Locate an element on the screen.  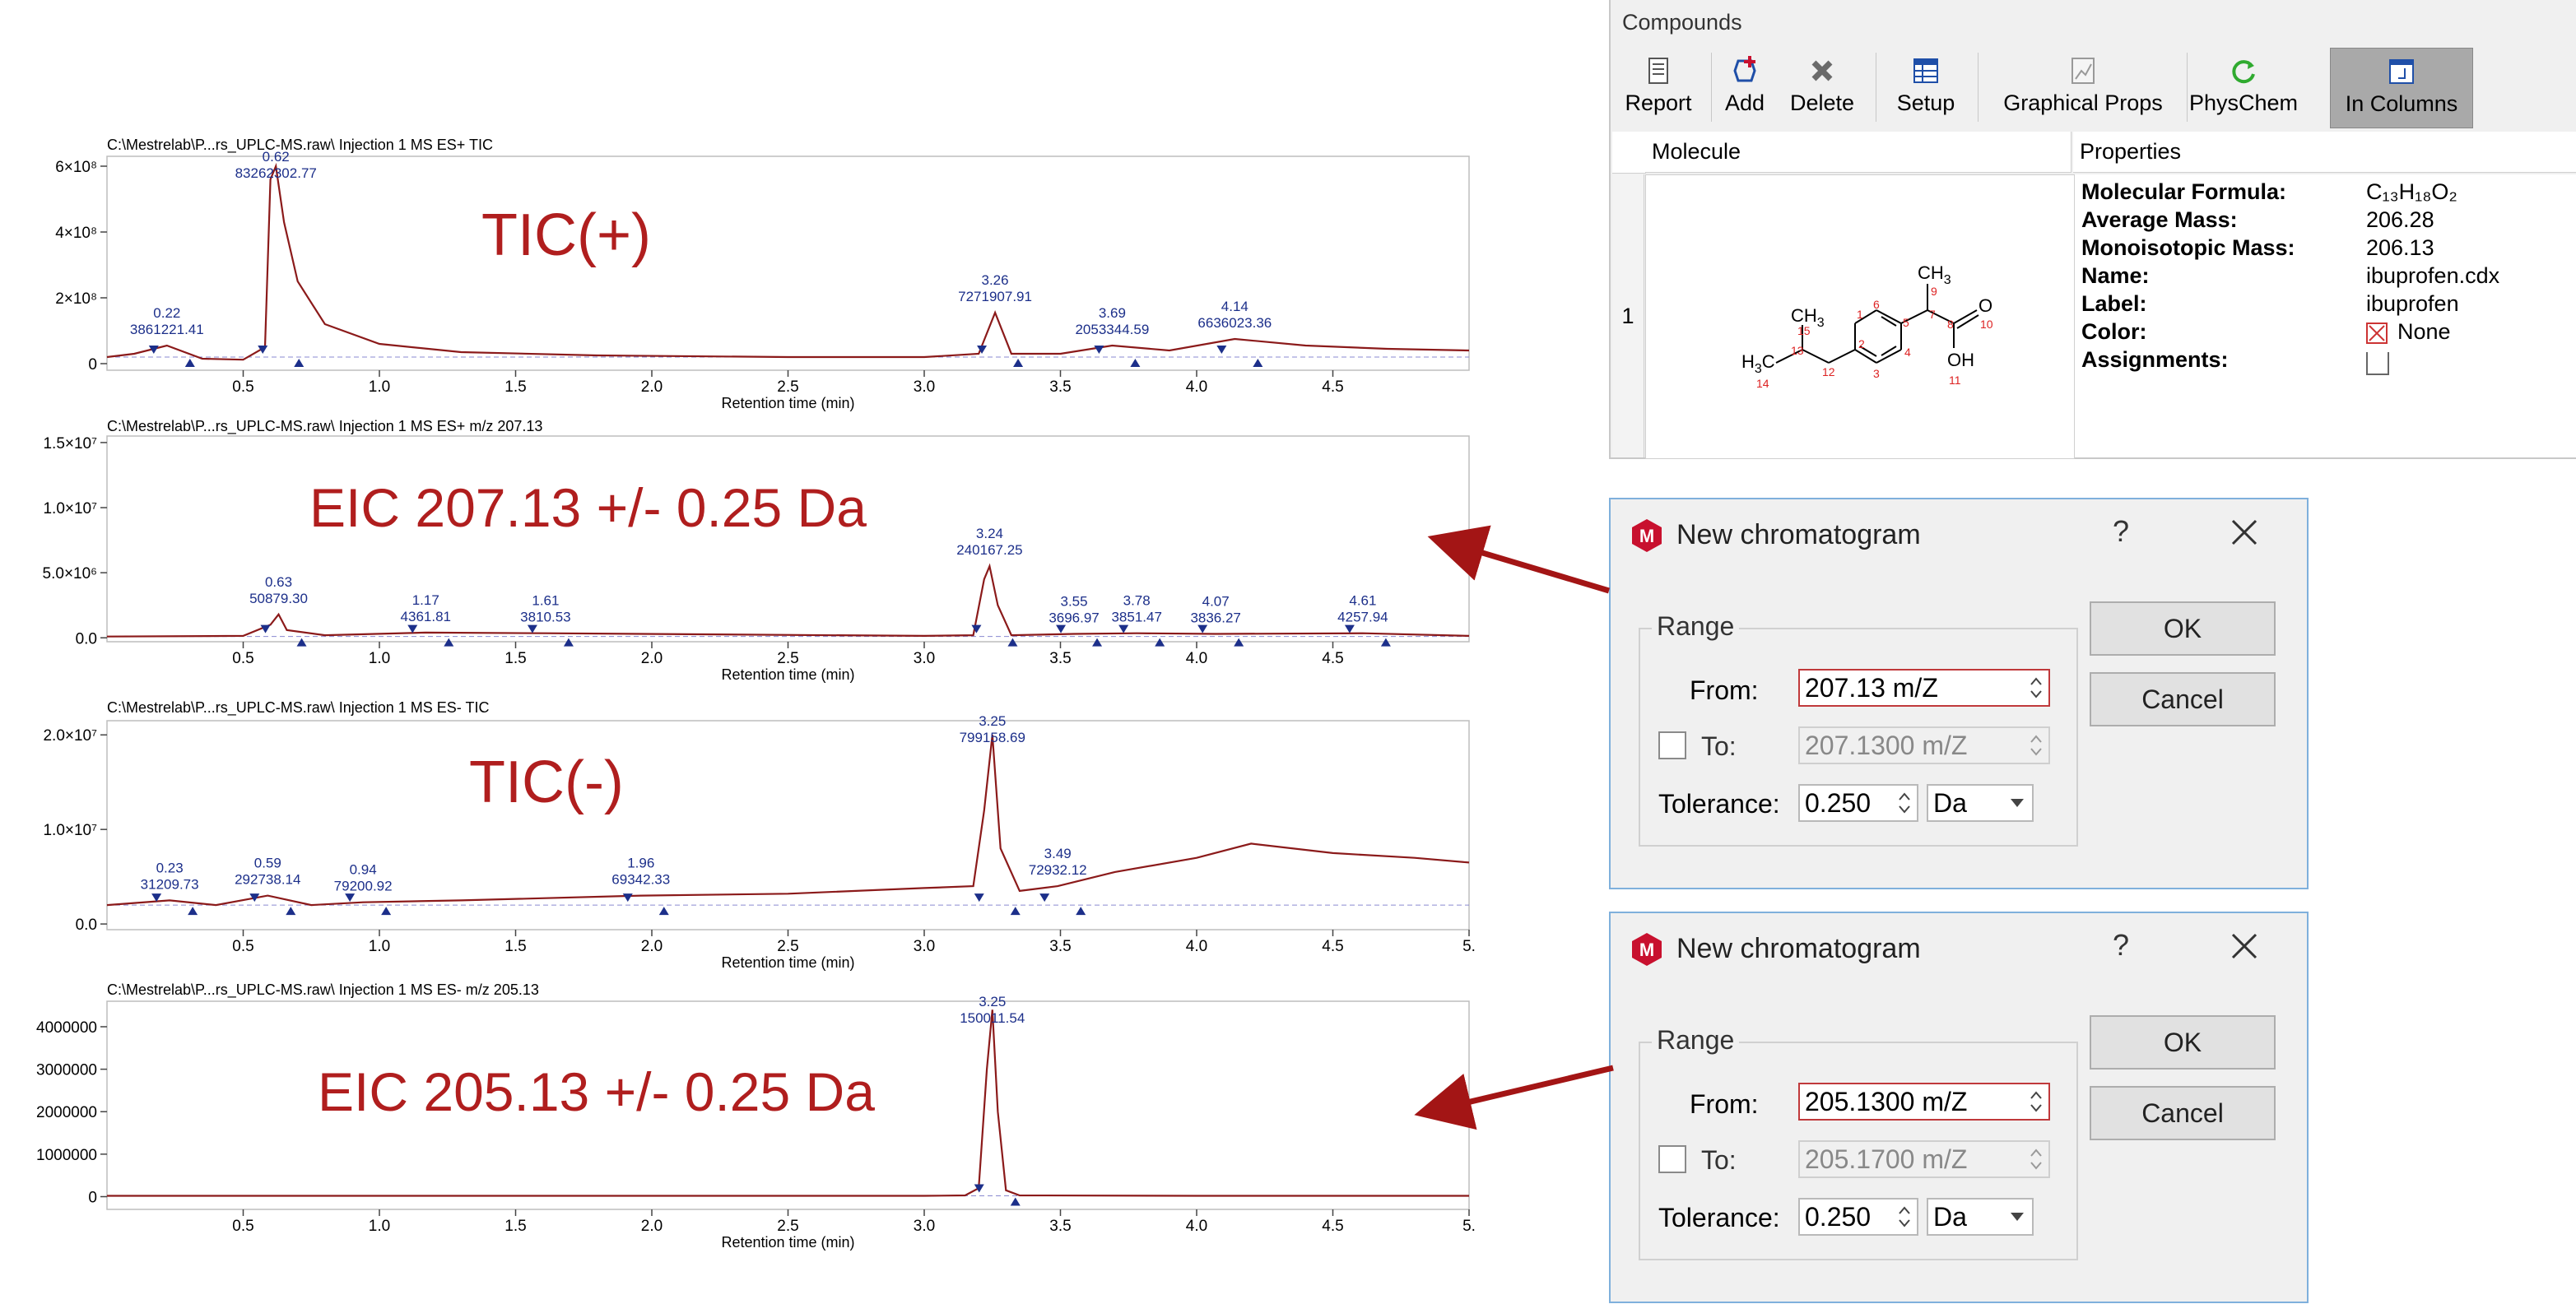
chevron-down-icon is located at coordinates (2017, 1217).